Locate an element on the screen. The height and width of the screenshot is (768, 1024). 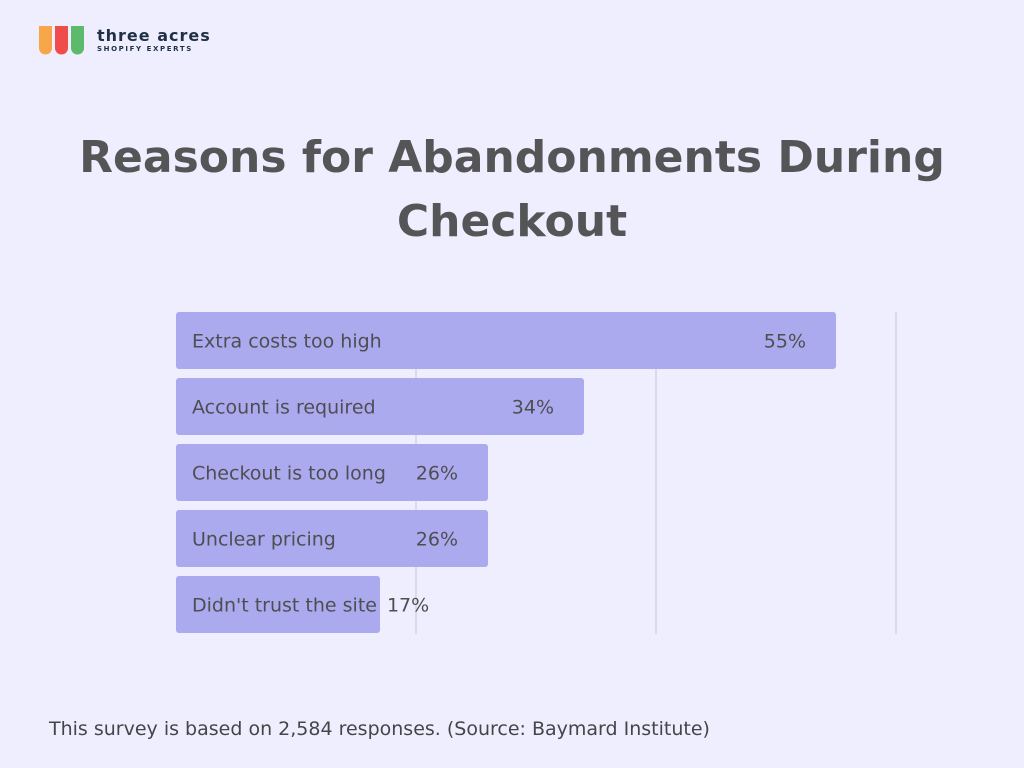
bar-category-label: Checkout is too long is located at coordinates (289, 474).